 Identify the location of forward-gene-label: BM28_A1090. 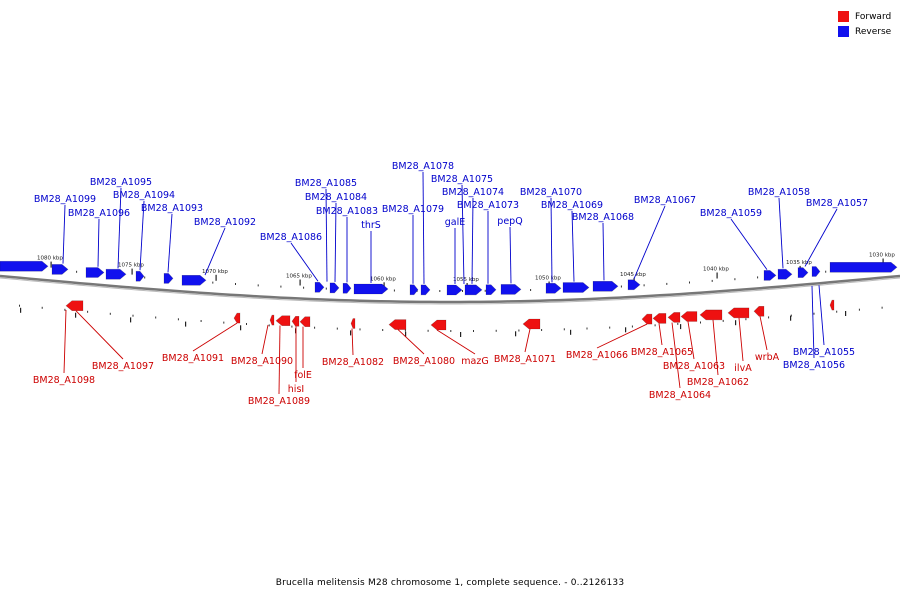
(262, 361).